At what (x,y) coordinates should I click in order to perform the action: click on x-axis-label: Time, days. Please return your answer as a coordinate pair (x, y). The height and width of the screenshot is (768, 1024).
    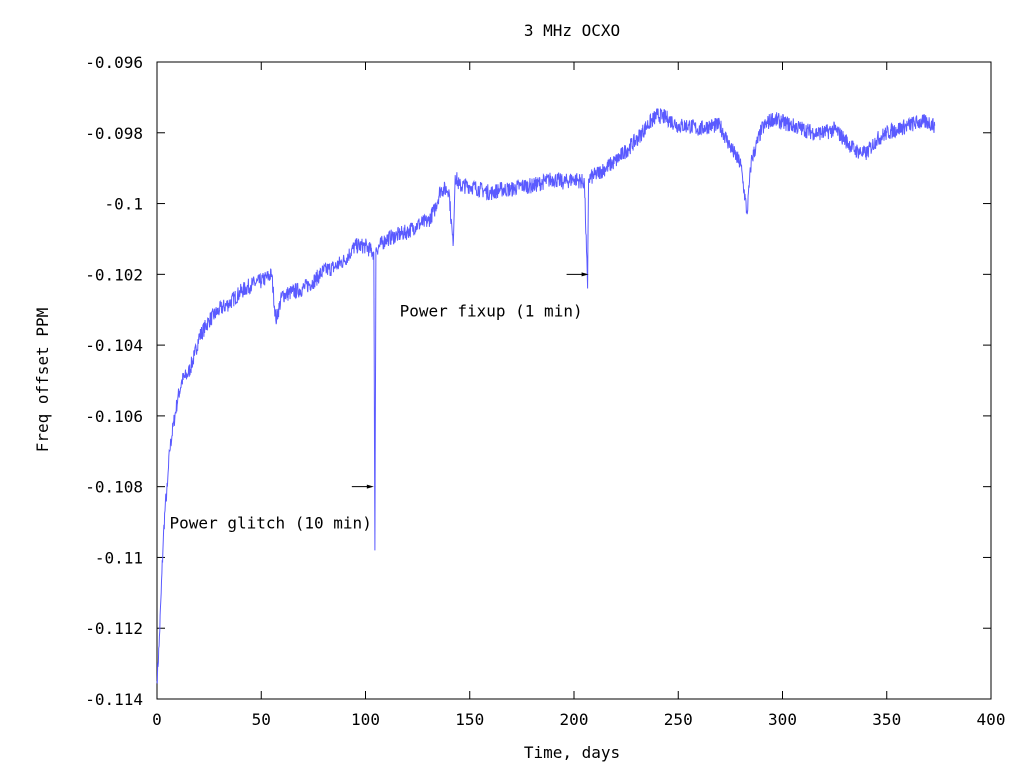
    Looking at the image, I should click on (572, 752).